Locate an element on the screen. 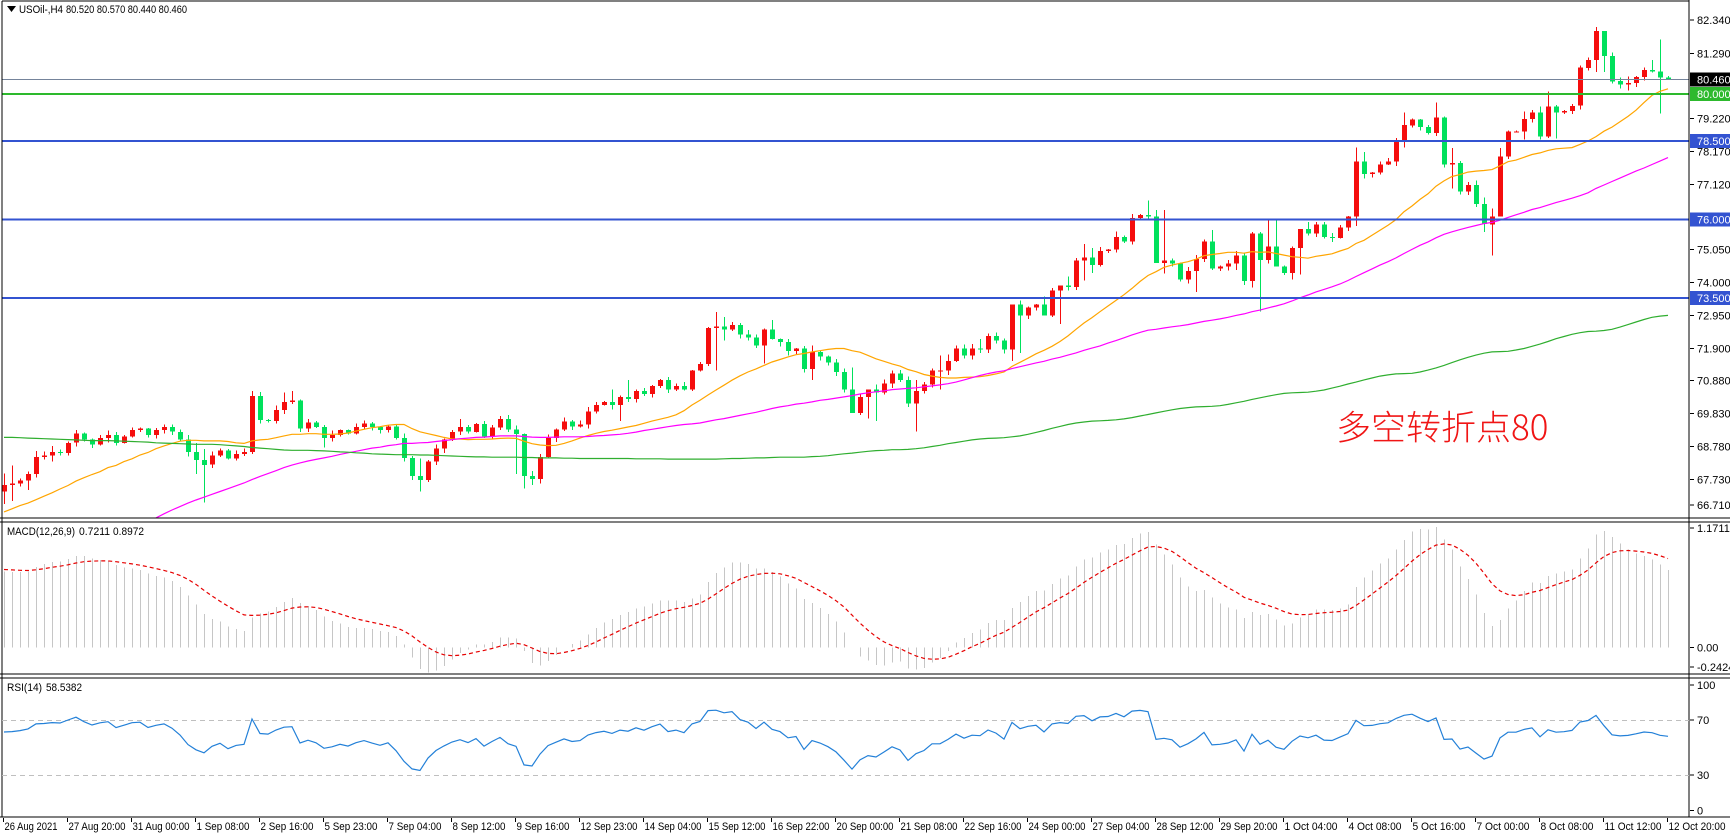 This screenshot has height=837, width=1730. time-label: 28 Sep 12:00 is located at coordinates (1185, 827).